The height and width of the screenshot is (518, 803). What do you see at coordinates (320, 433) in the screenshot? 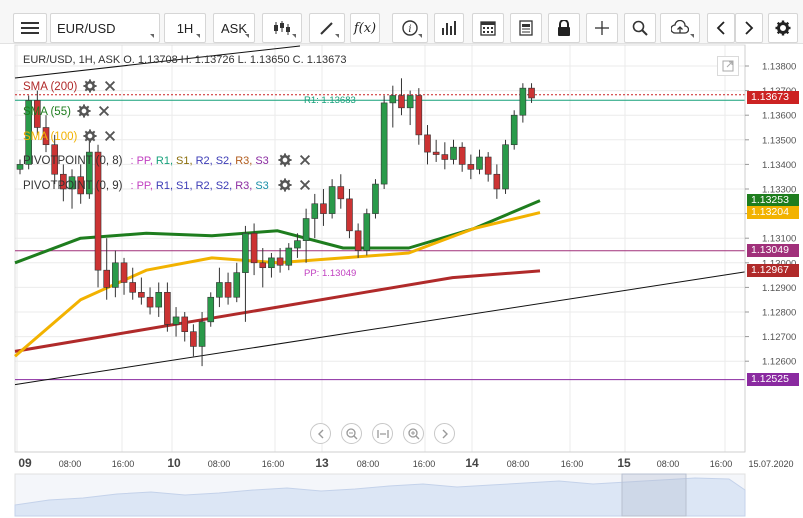
I see `nav-left-button` at bounding box center [320, 433].